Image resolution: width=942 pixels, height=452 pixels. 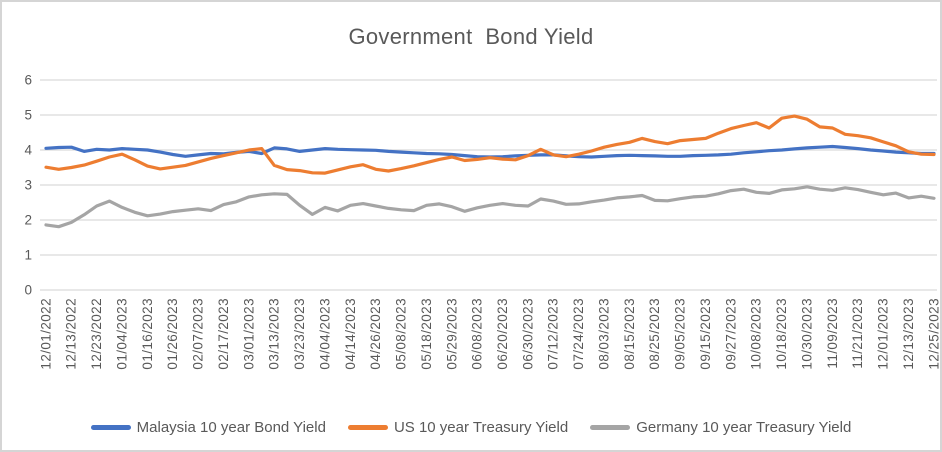 I want to click on x-axis-tick-label: 12/01/2023, so click(x=883, y=334).